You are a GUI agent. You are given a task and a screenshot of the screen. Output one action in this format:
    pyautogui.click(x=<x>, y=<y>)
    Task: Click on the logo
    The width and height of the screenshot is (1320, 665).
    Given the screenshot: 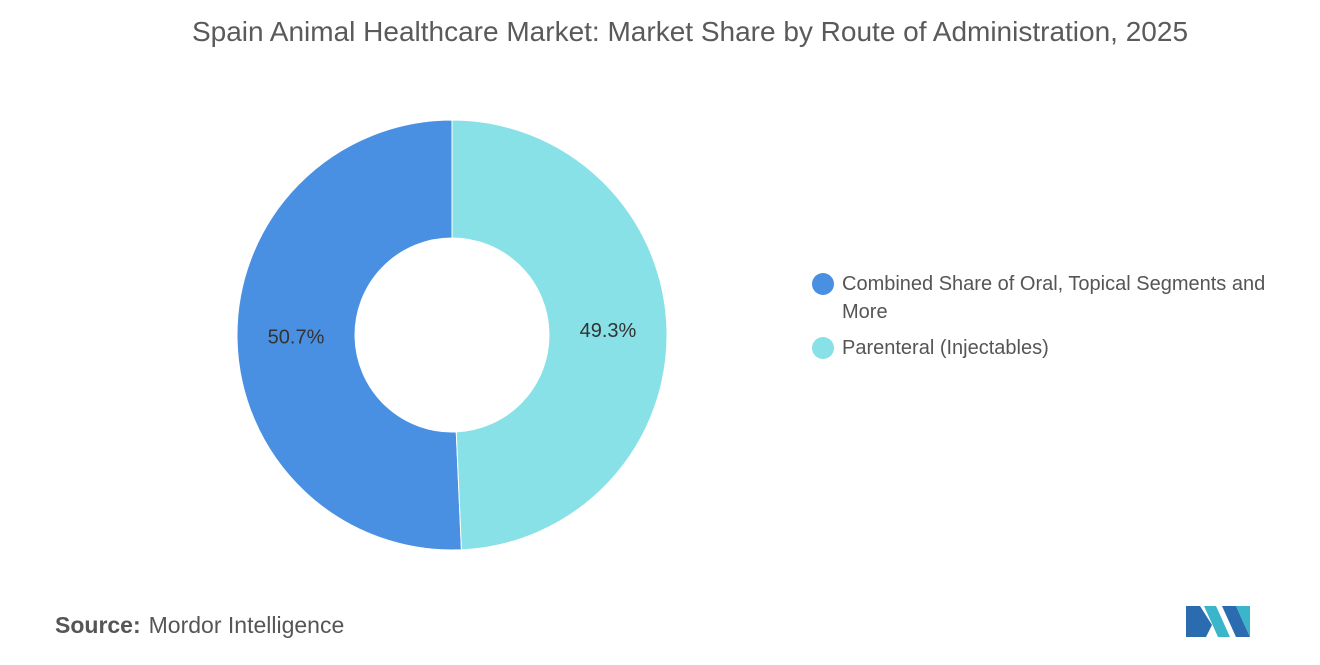 What is the action you would take?
    pyautogui.click(x=1218, y=621)
    